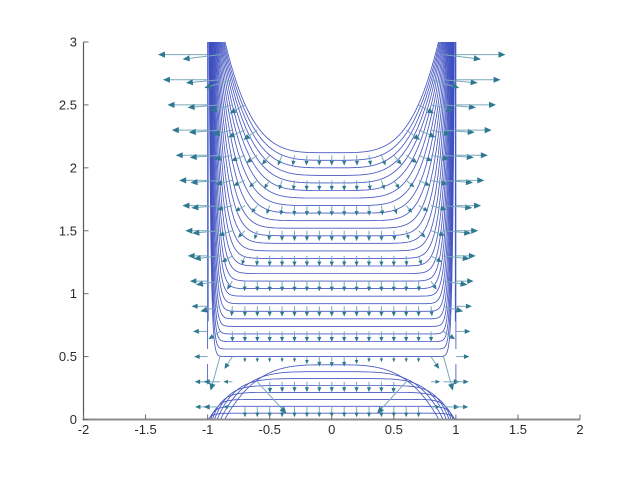 The height and width of the screenshot is (480, 640). What do you see at coordinates (579, 429) in the screenshot?
I see `x-tick-label: 2` at bounding box center [579, 429].